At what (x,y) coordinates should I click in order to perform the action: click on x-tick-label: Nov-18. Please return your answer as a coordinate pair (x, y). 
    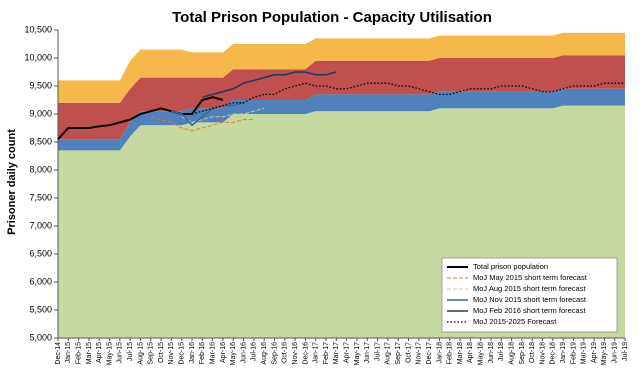
    Looking at the image, I should click on (542, 353).